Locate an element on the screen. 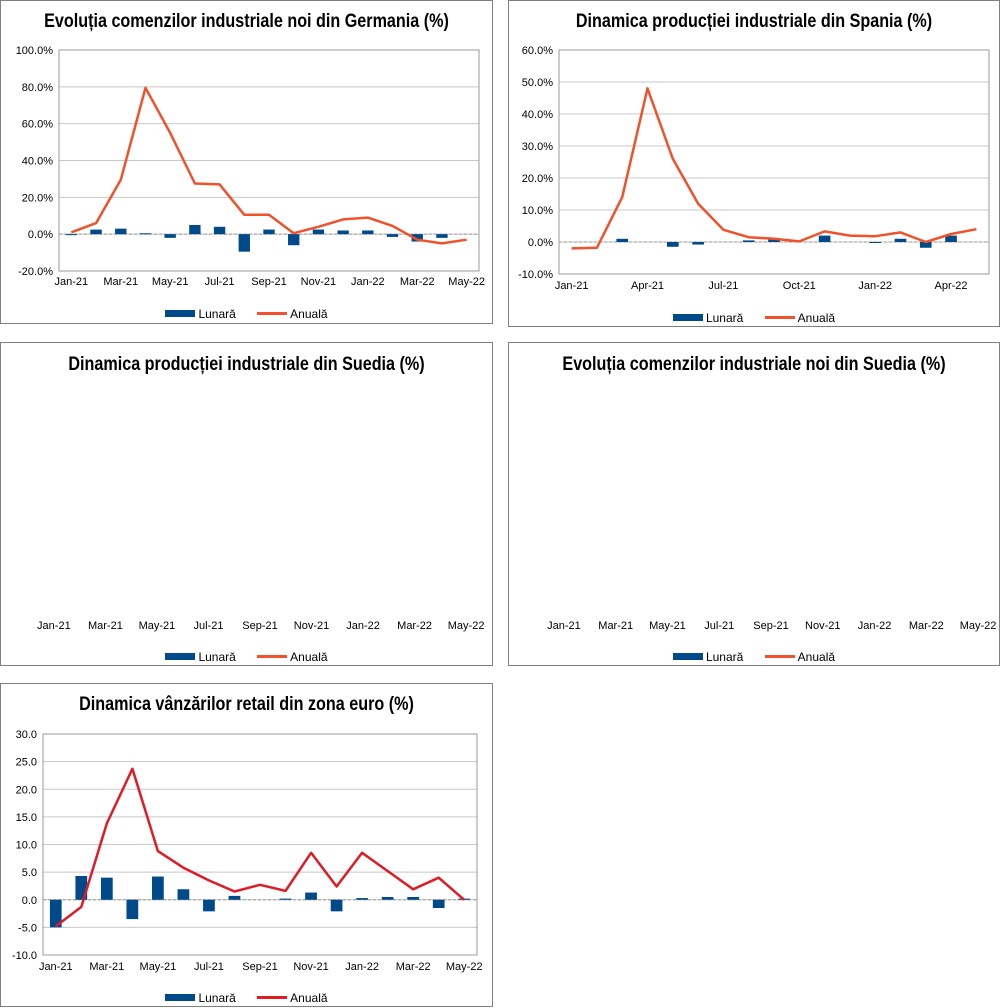 The width and height of the screenshot is (1000, 1008). x-tick-label: Apr-21 is located at coordinates (647, 286).